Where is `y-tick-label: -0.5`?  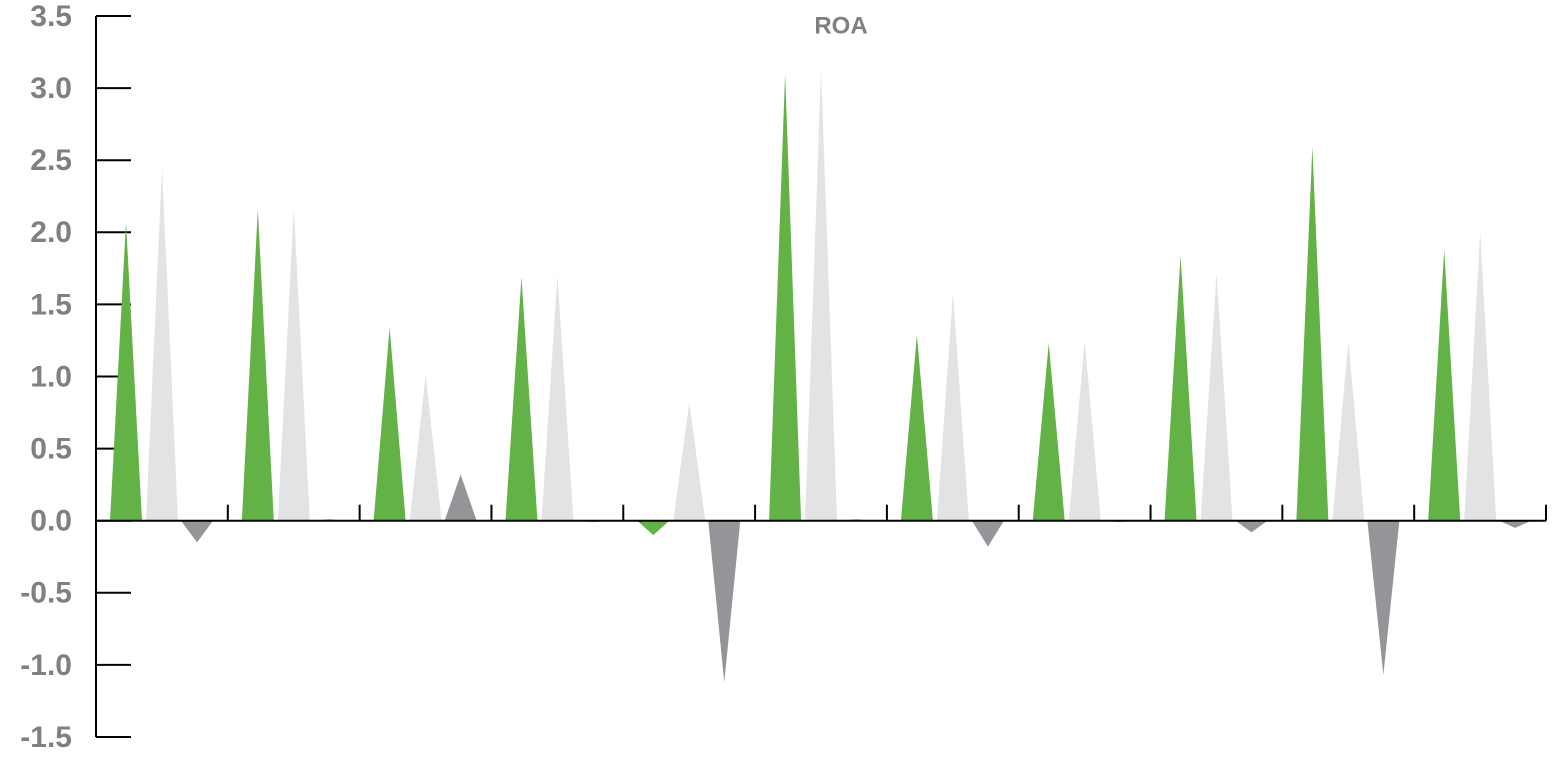 y-tick-label: -0.5 is located at coordinates (46, 593).